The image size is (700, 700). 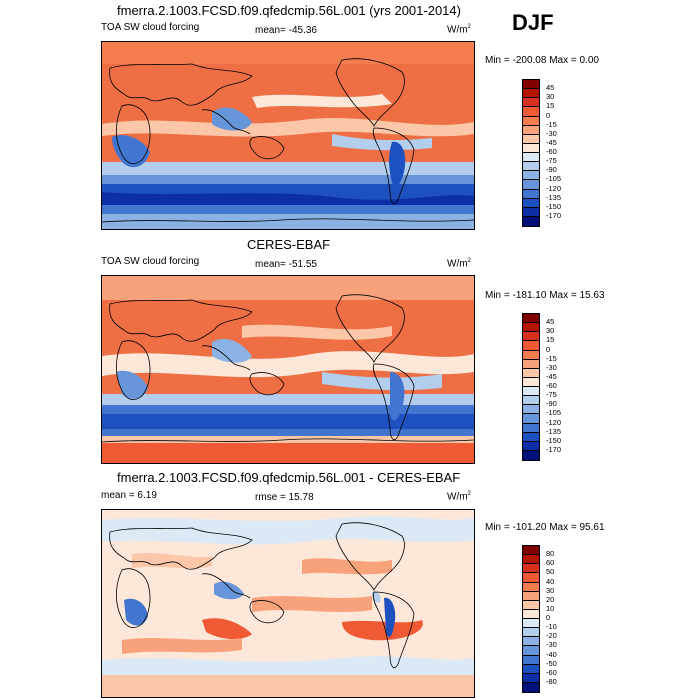 I want to click on panel-2-minmax: Min = -181.10 Max = 15.63, so click(x=545, y=295).